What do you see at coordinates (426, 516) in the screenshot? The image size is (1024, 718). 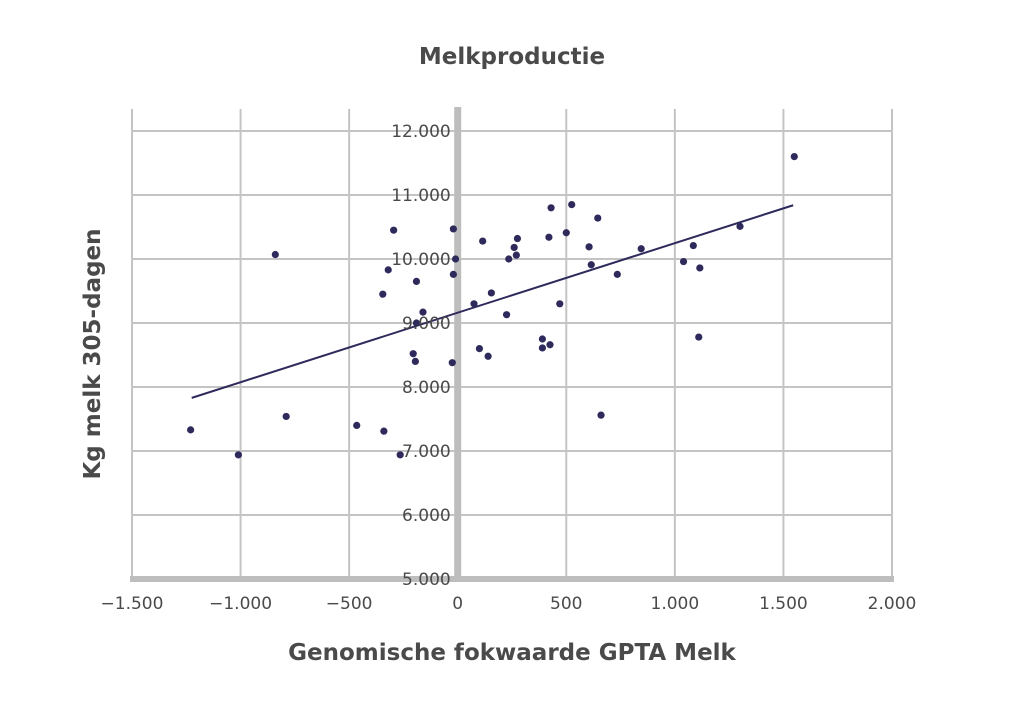 I see `y-tick-label: 6.000` at bounding box center [426, 516].